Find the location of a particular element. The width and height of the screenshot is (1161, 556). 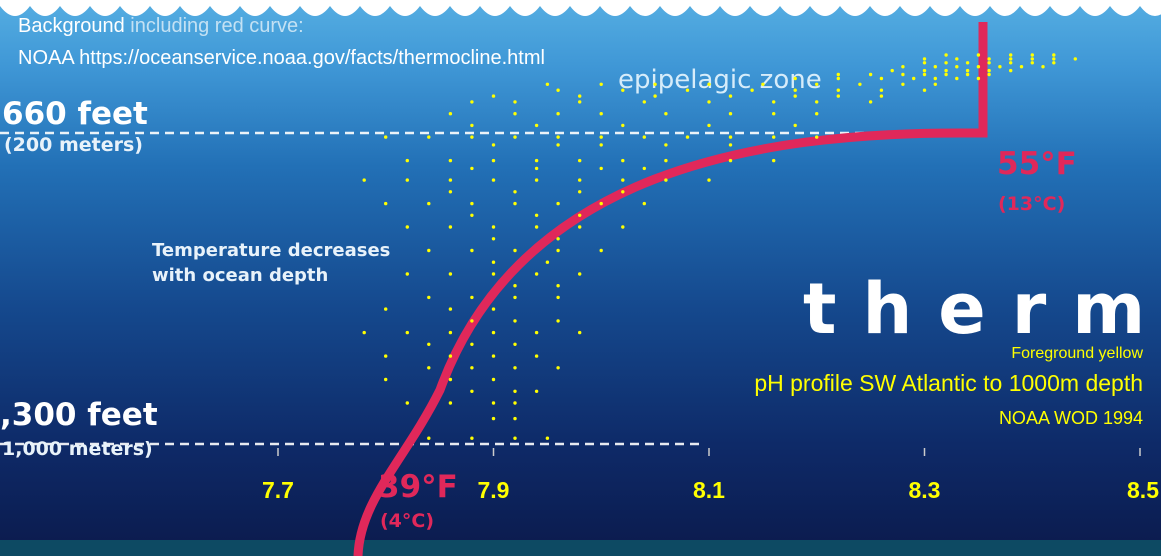

surface-waves is located at coordinates (580, 8).